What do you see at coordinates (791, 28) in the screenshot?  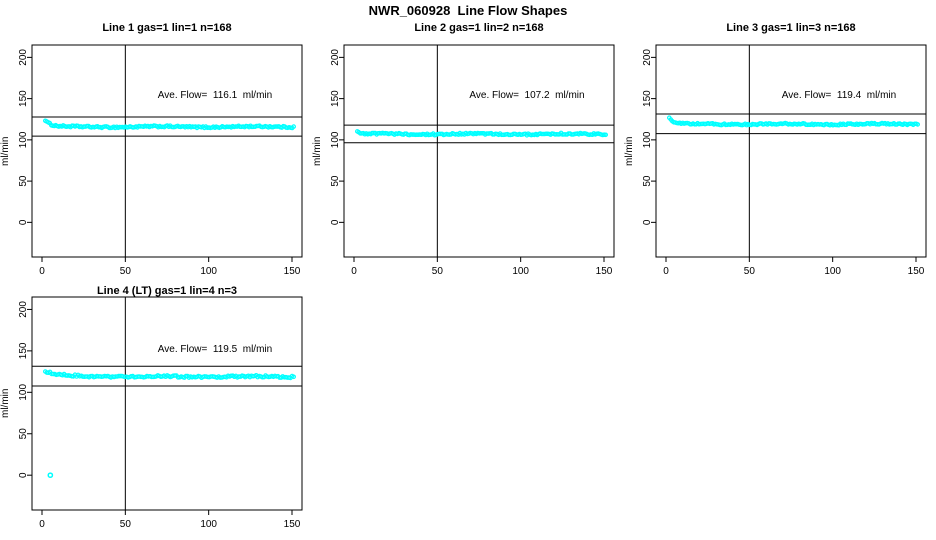 I see `subplot-title: Line 3 gas=1 lin=3 n=168` at bounding box center [791, 28].